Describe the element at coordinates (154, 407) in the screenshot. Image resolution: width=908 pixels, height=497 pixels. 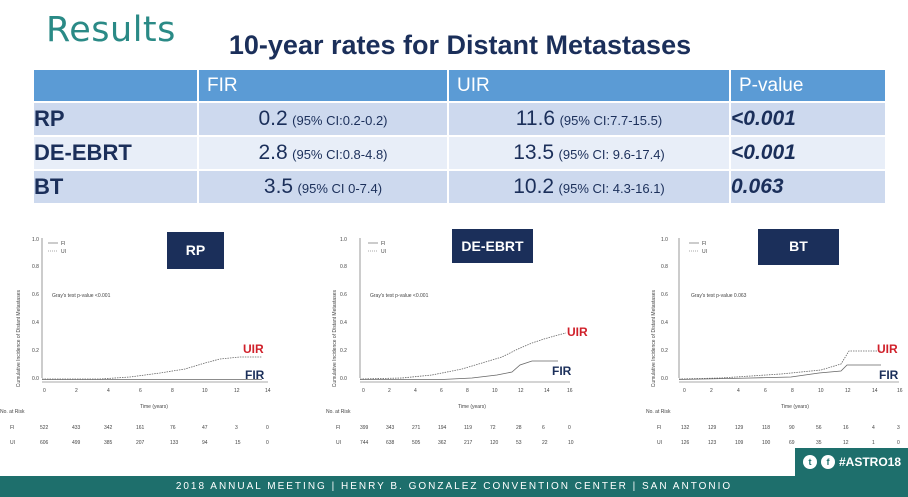
I see `plot-xlabel: Time (years)` at that location.